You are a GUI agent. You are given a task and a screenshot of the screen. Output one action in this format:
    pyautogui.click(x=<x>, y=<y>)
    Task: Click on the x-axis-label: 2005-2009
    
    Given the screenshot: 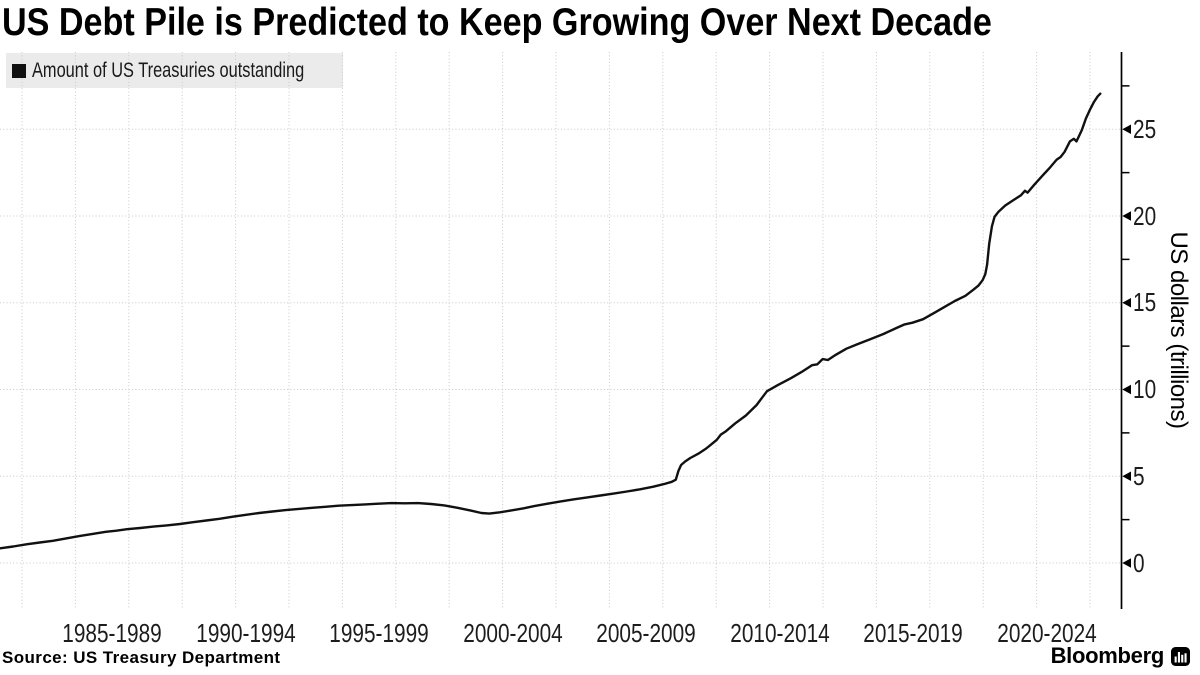 What is the action you would take?
    pyautogui.click(x=646, y=633)
    